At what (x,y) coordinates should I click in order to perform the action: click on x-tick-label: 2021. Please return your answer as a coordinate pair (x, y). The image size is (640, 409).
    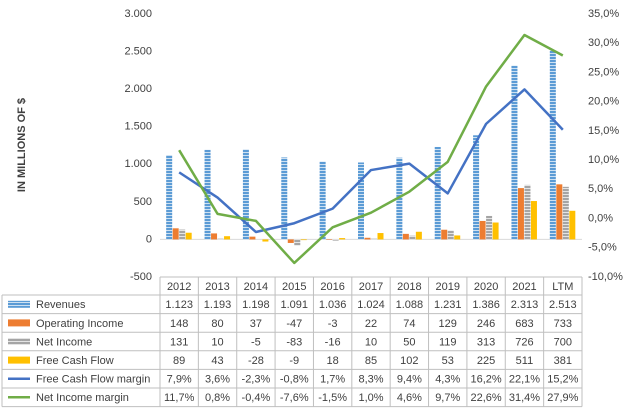
    Looking at the image, I should click on (524, 287).